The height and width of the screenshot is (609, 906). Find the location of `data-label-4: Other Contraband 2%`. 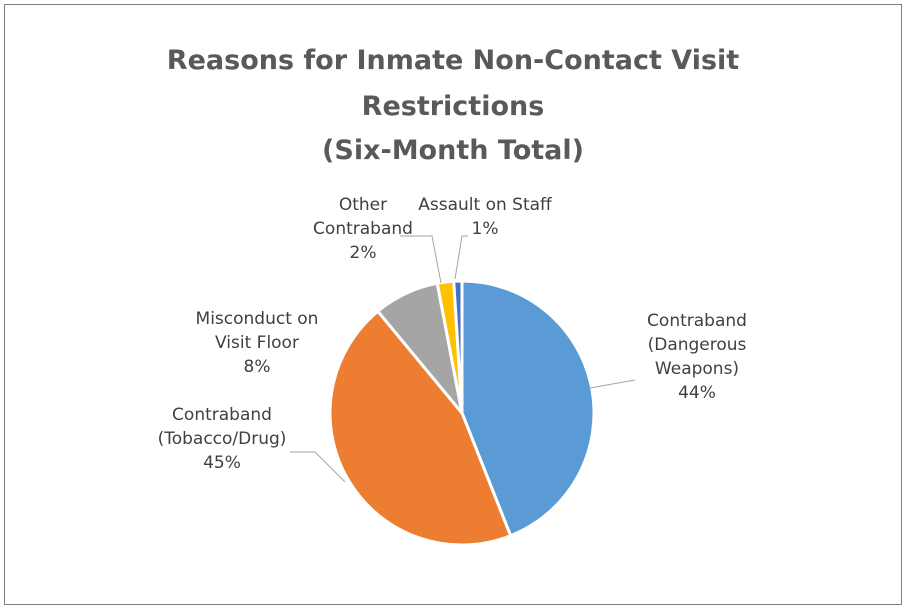

data-label-4: Other Contraband 2% is located at coordinates (363, 229).